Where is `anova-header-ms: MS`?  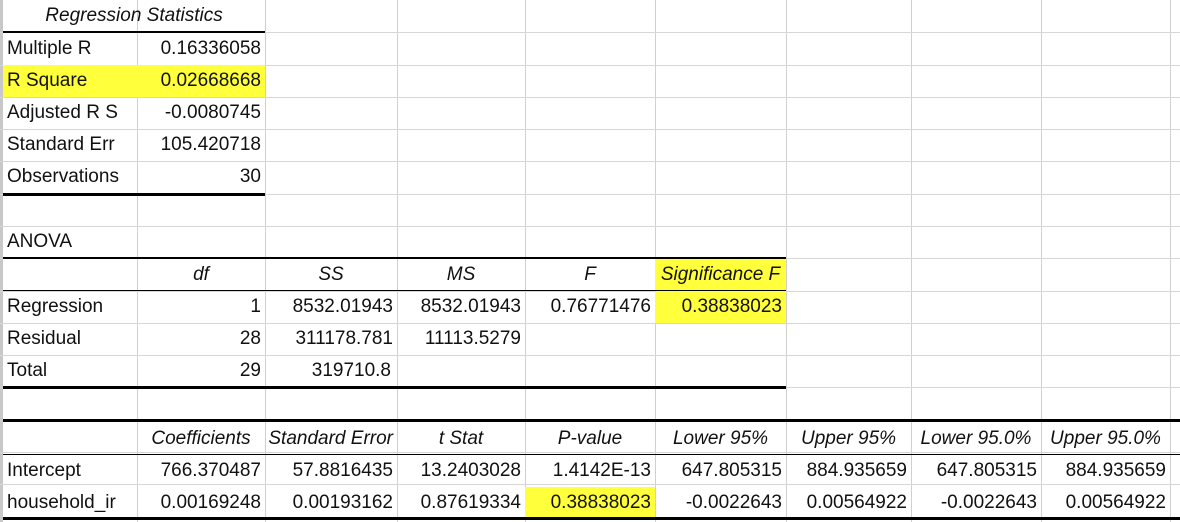
anova-header-ms: MS is located at coordinates (461, 274).